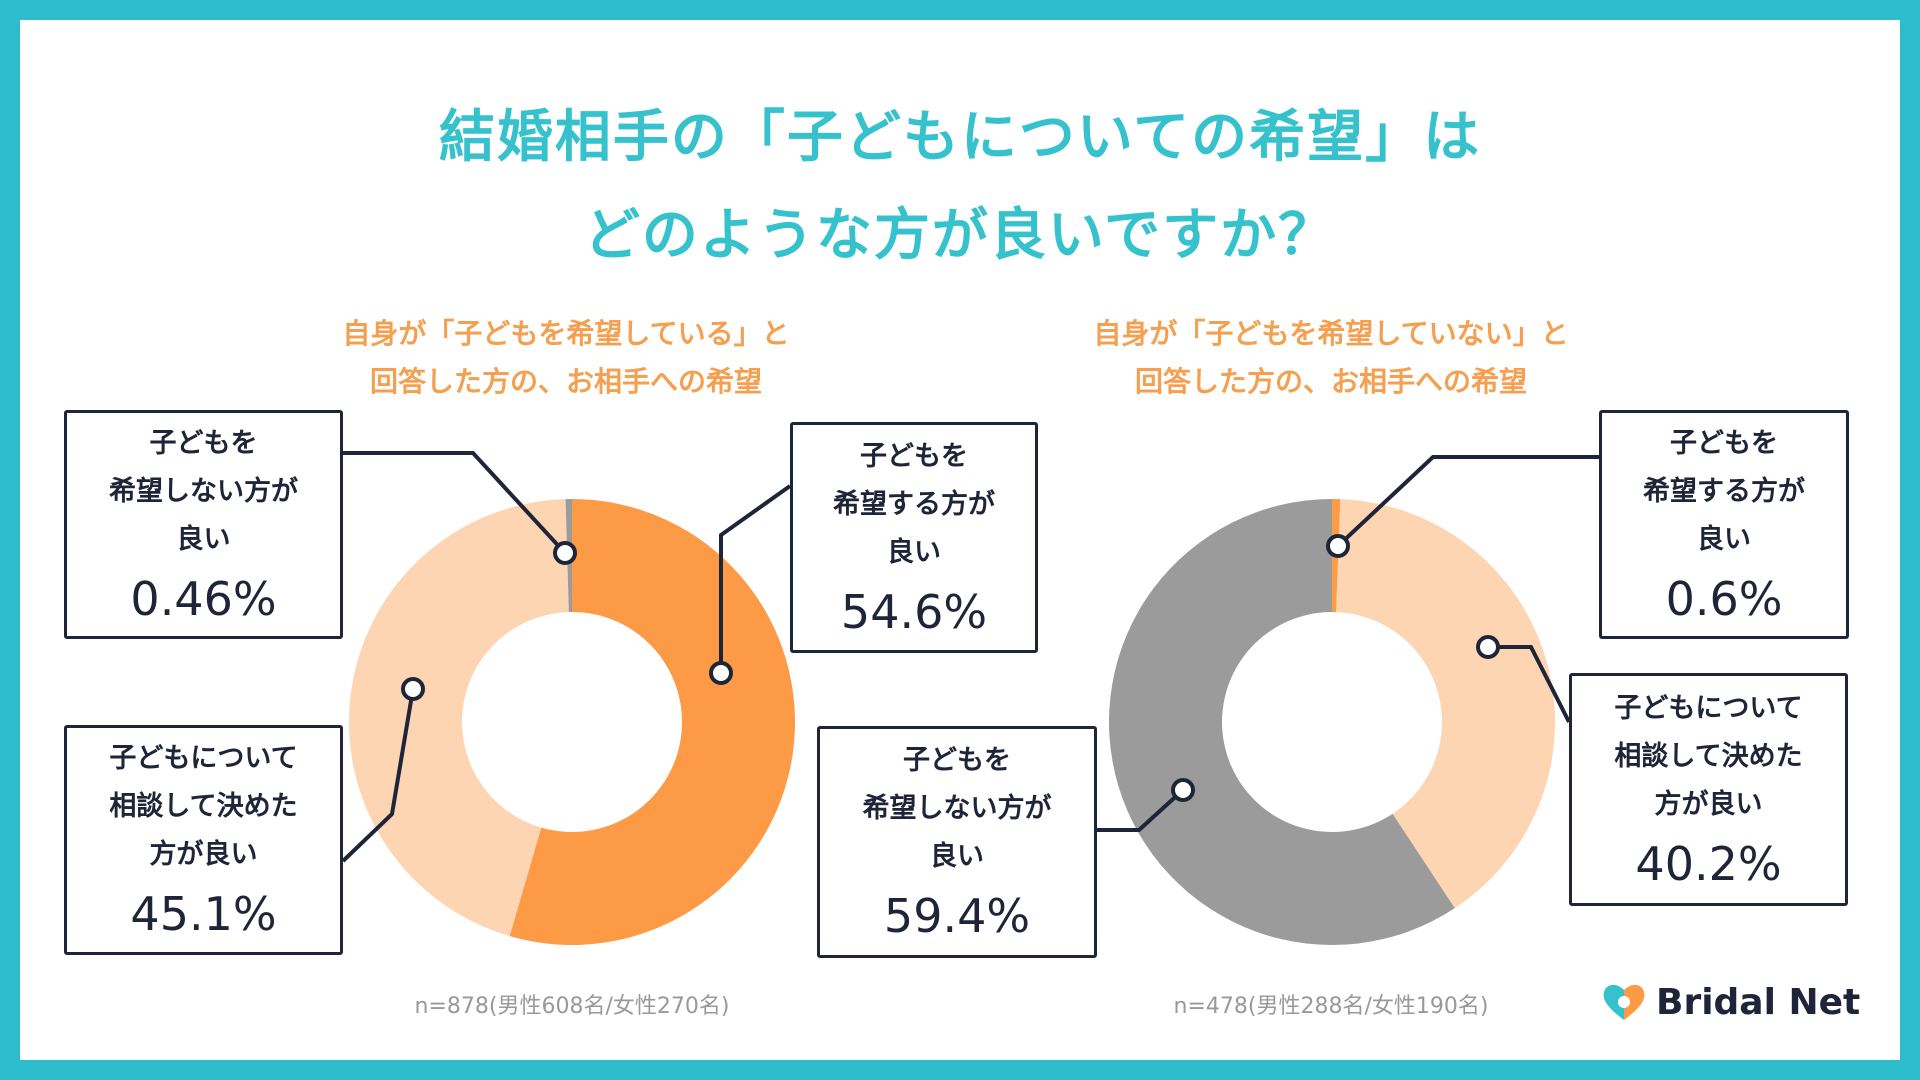 The width and height of the screenshot is (1920, 1080). Describe the element at coordinates (565, 381) in the screenshot. I see `left-subtitle-line-2: 回答した方の、お相手への希望` at that location.